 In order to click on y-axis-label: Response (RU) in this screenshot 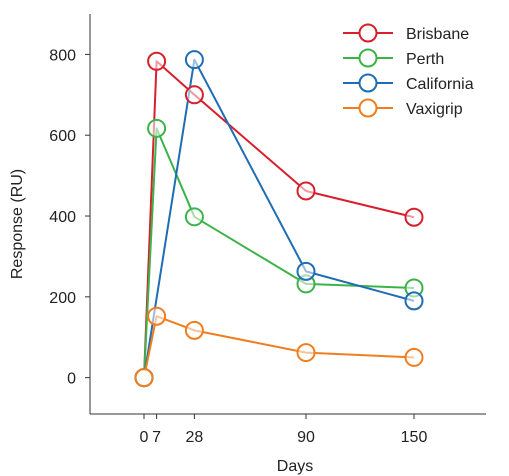, I will do `click(17, 224)`.